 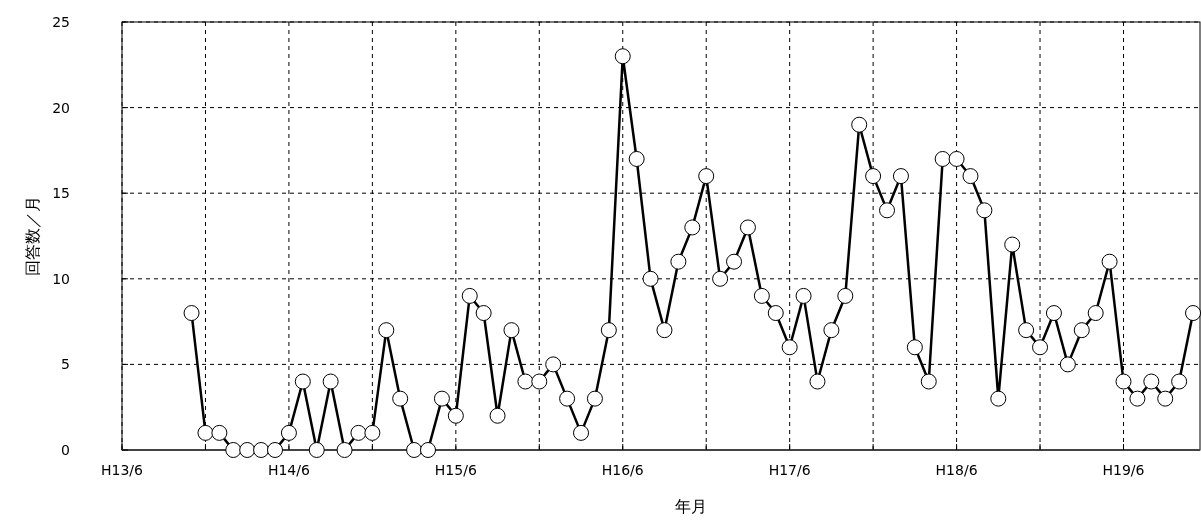 What do you see at coordinates (61, 193) in the screenshot?
I see `y-tick-label: 15` at bounding box center [61, 193].